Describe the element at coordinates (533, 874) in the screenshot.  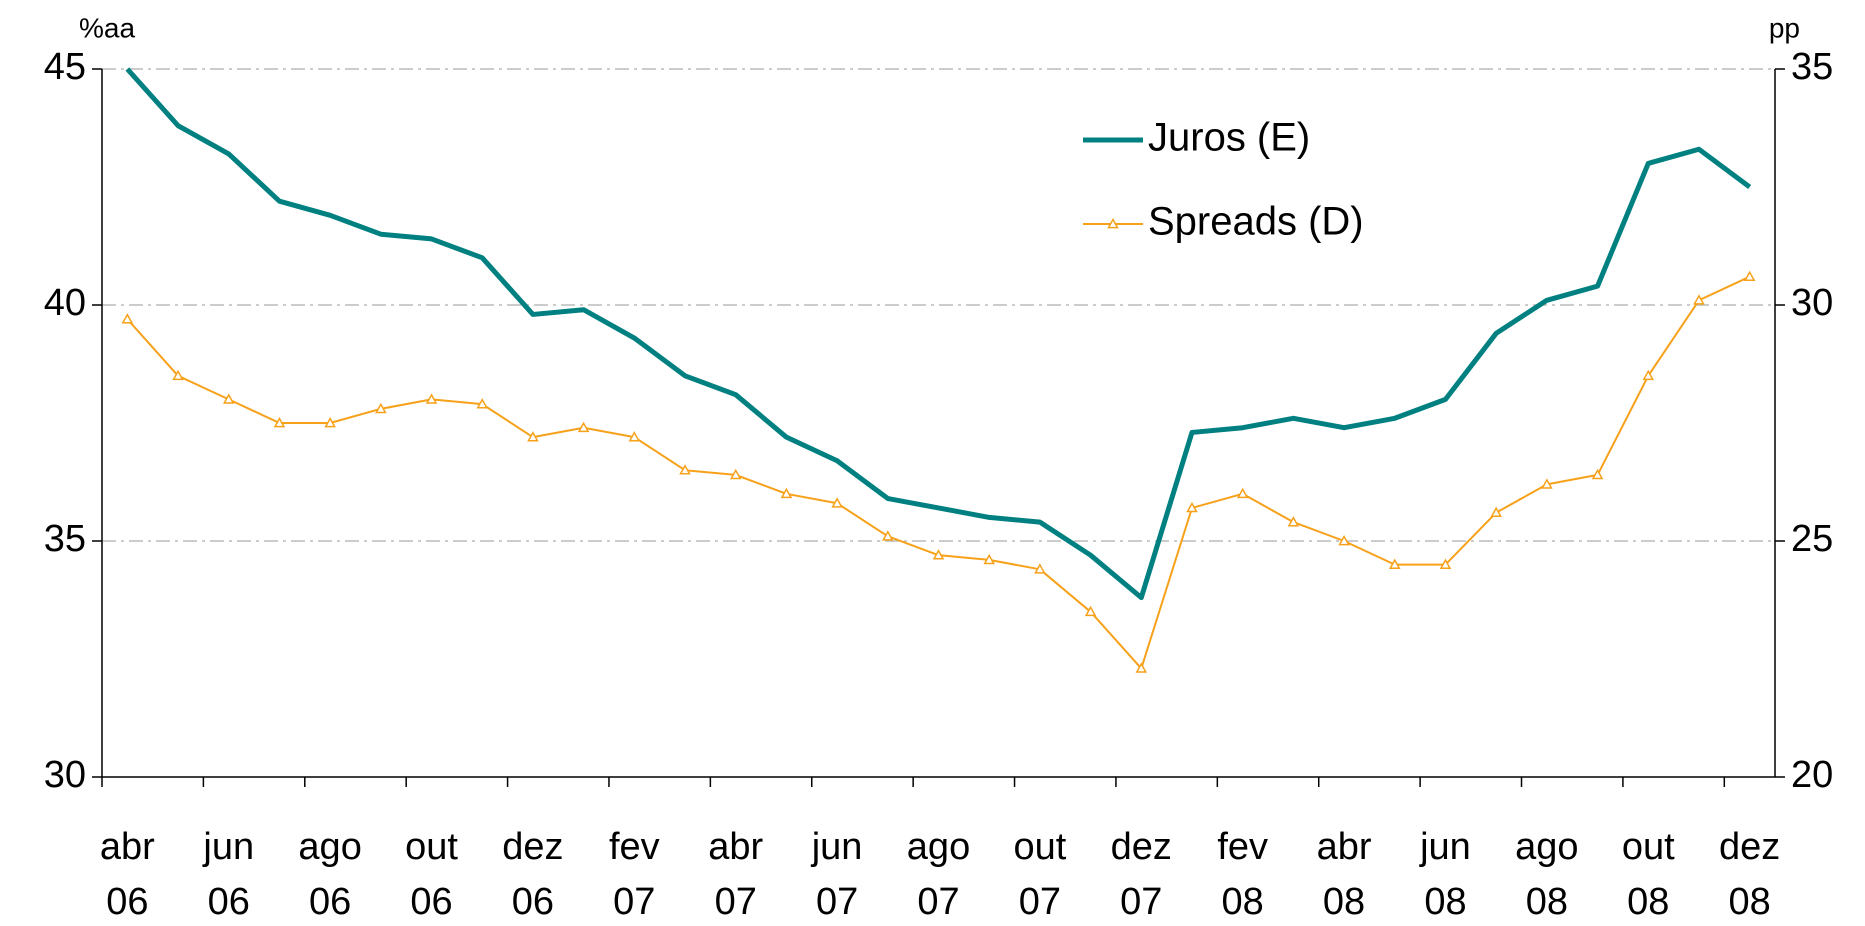
I see `x-tick-label: dez 06` at that location.